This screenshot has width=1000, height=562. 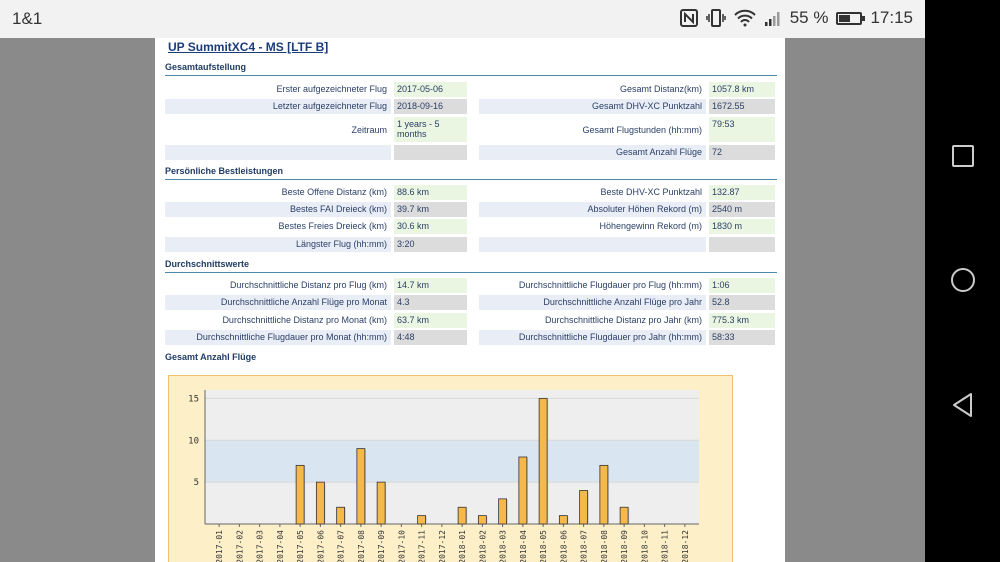 I want to click on x-tick-label: 2018-08, so click(x=604, y=546).